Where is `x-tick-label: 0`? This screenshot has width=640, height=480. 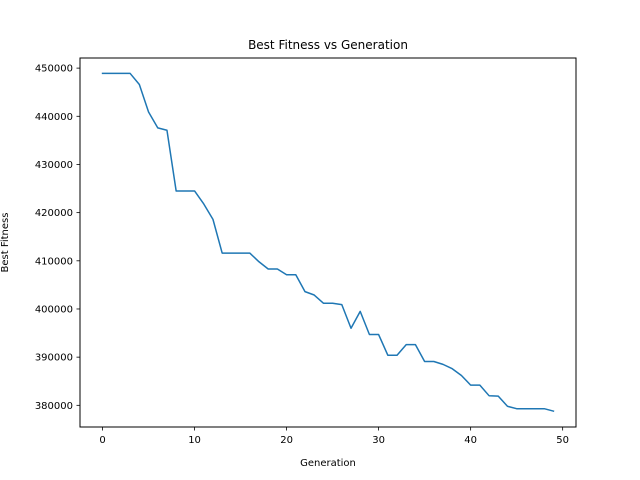 x-tick-label: 0 is located at coordinates (102, 440).